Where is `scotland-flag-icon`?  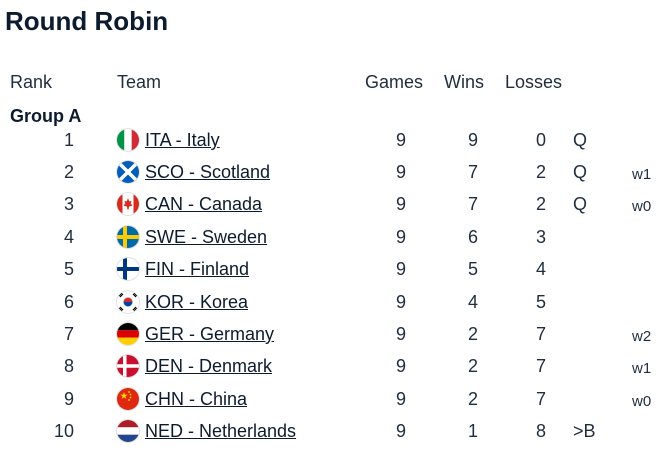 scotland-flag-icon is located at coordinates (128, 172).